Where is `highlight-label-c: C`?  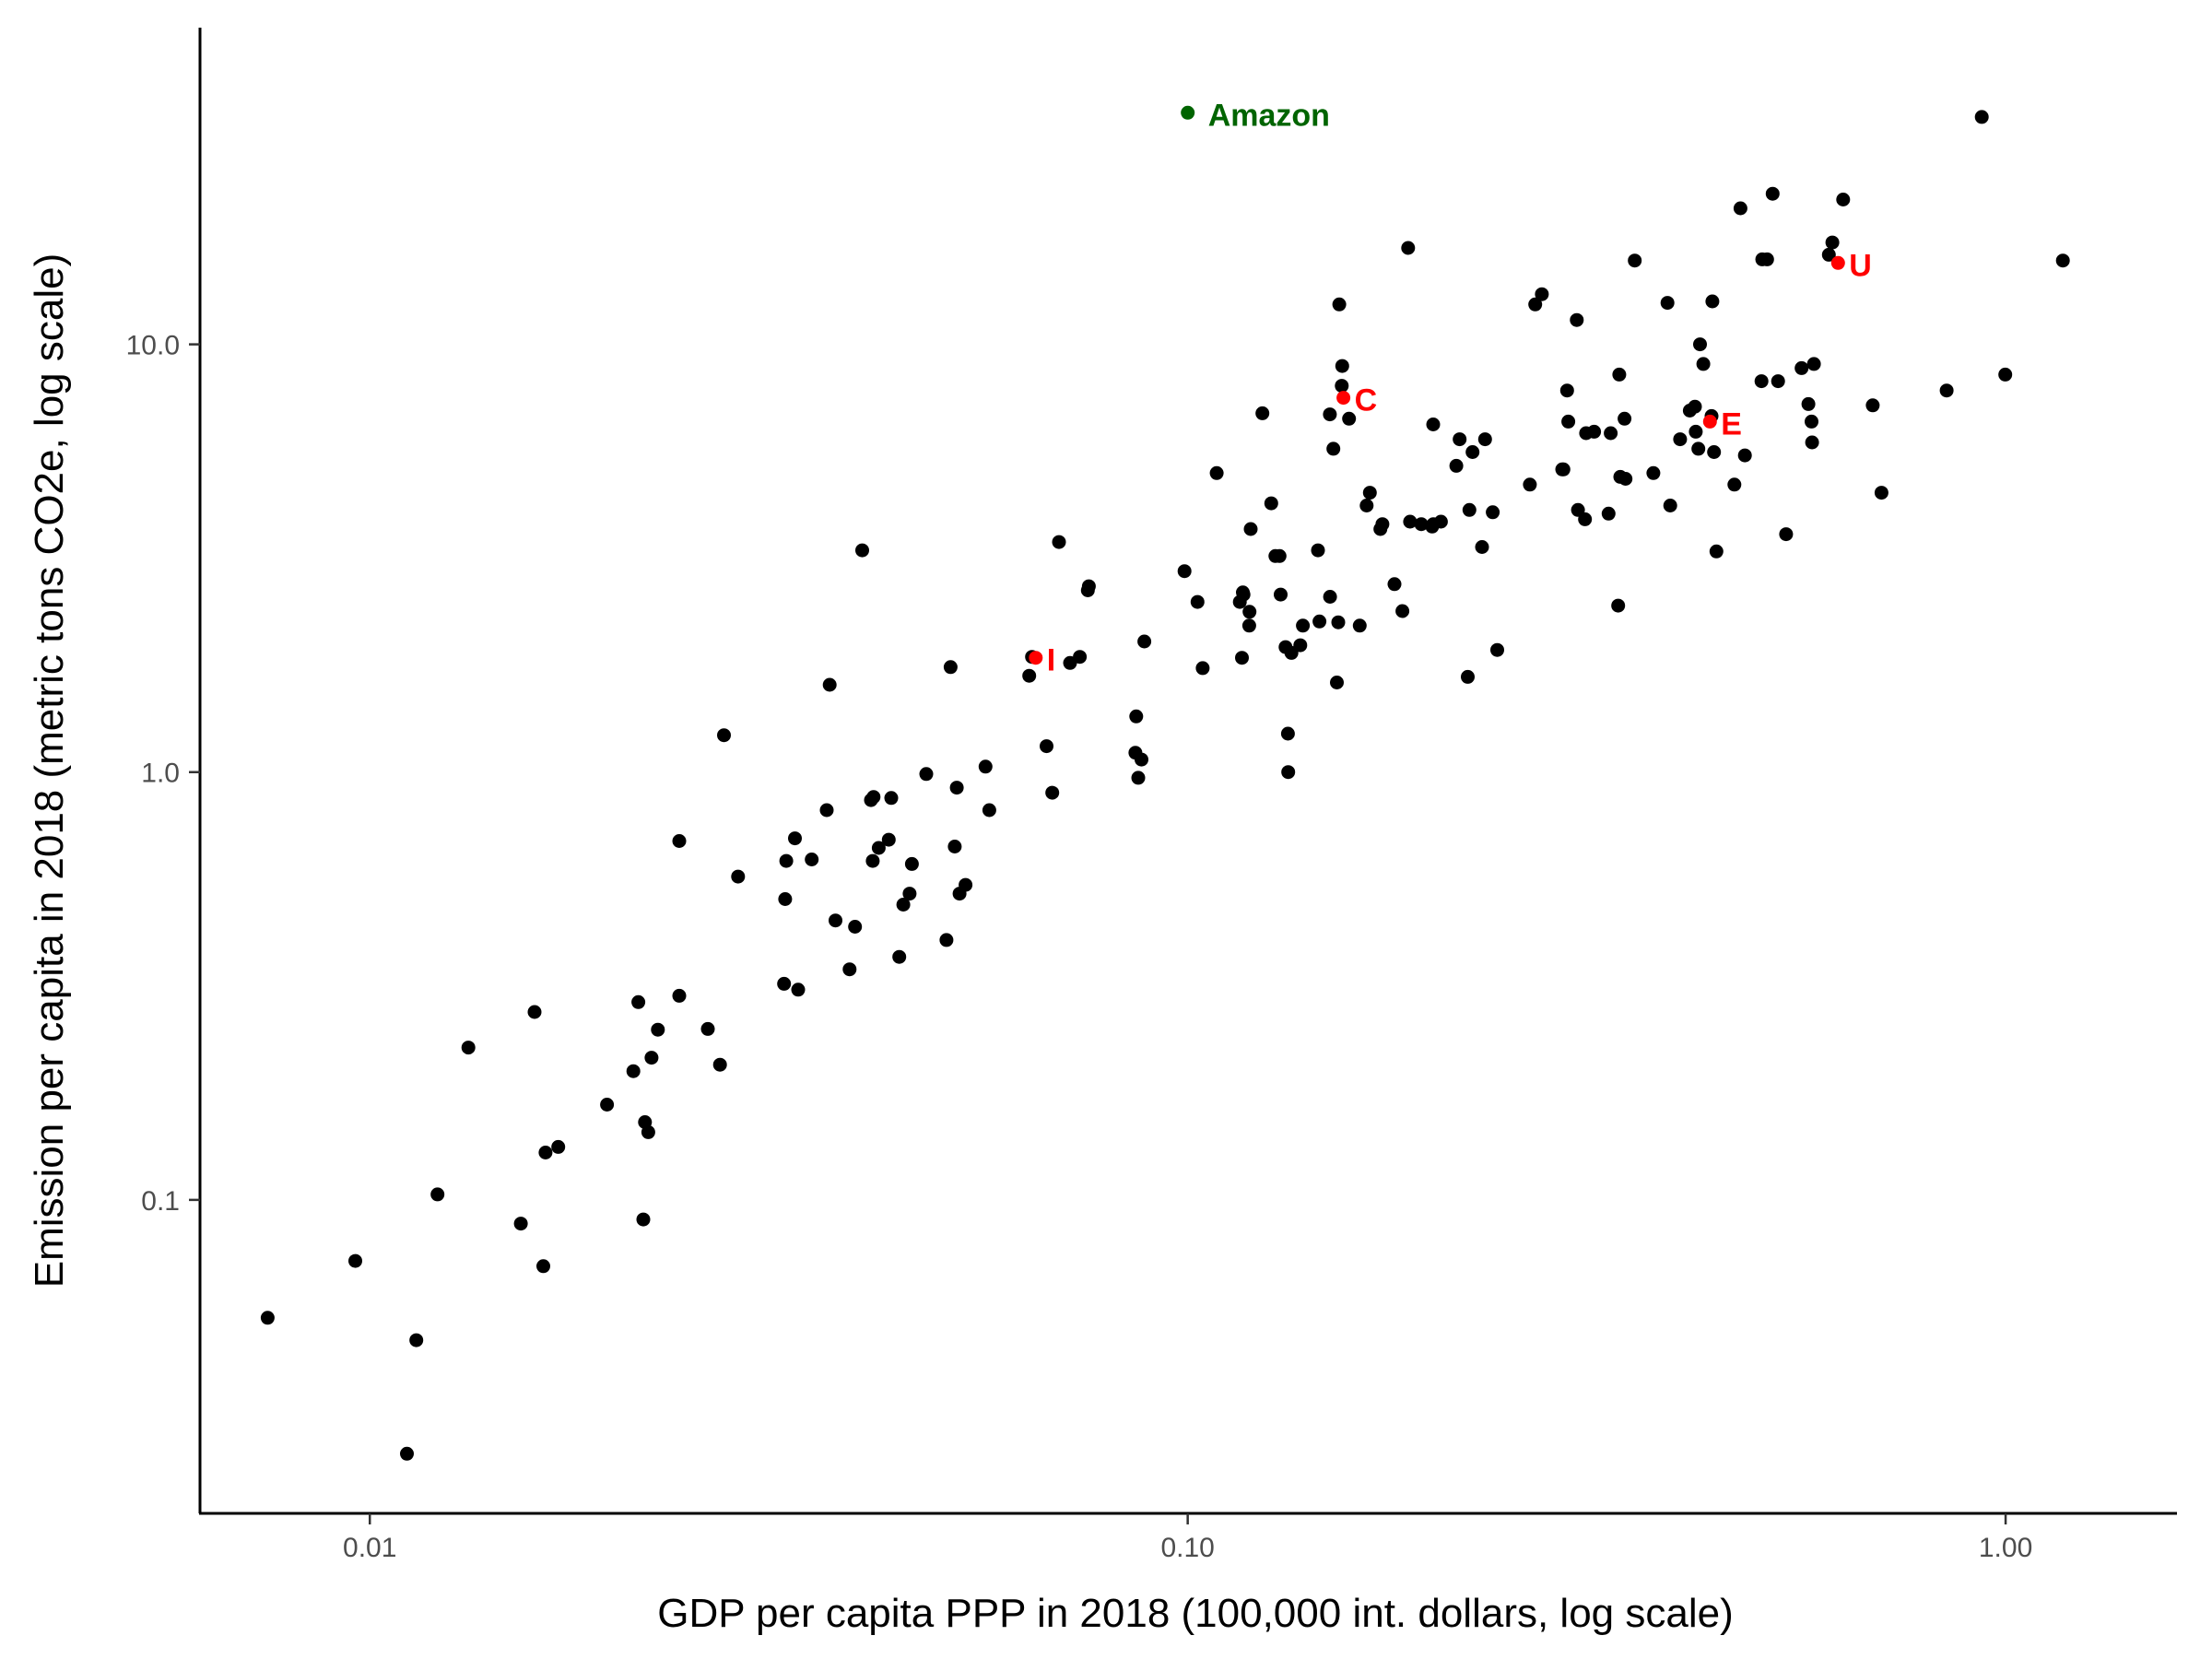 highlight-label-c: C is located at coordinates (1366, 400).